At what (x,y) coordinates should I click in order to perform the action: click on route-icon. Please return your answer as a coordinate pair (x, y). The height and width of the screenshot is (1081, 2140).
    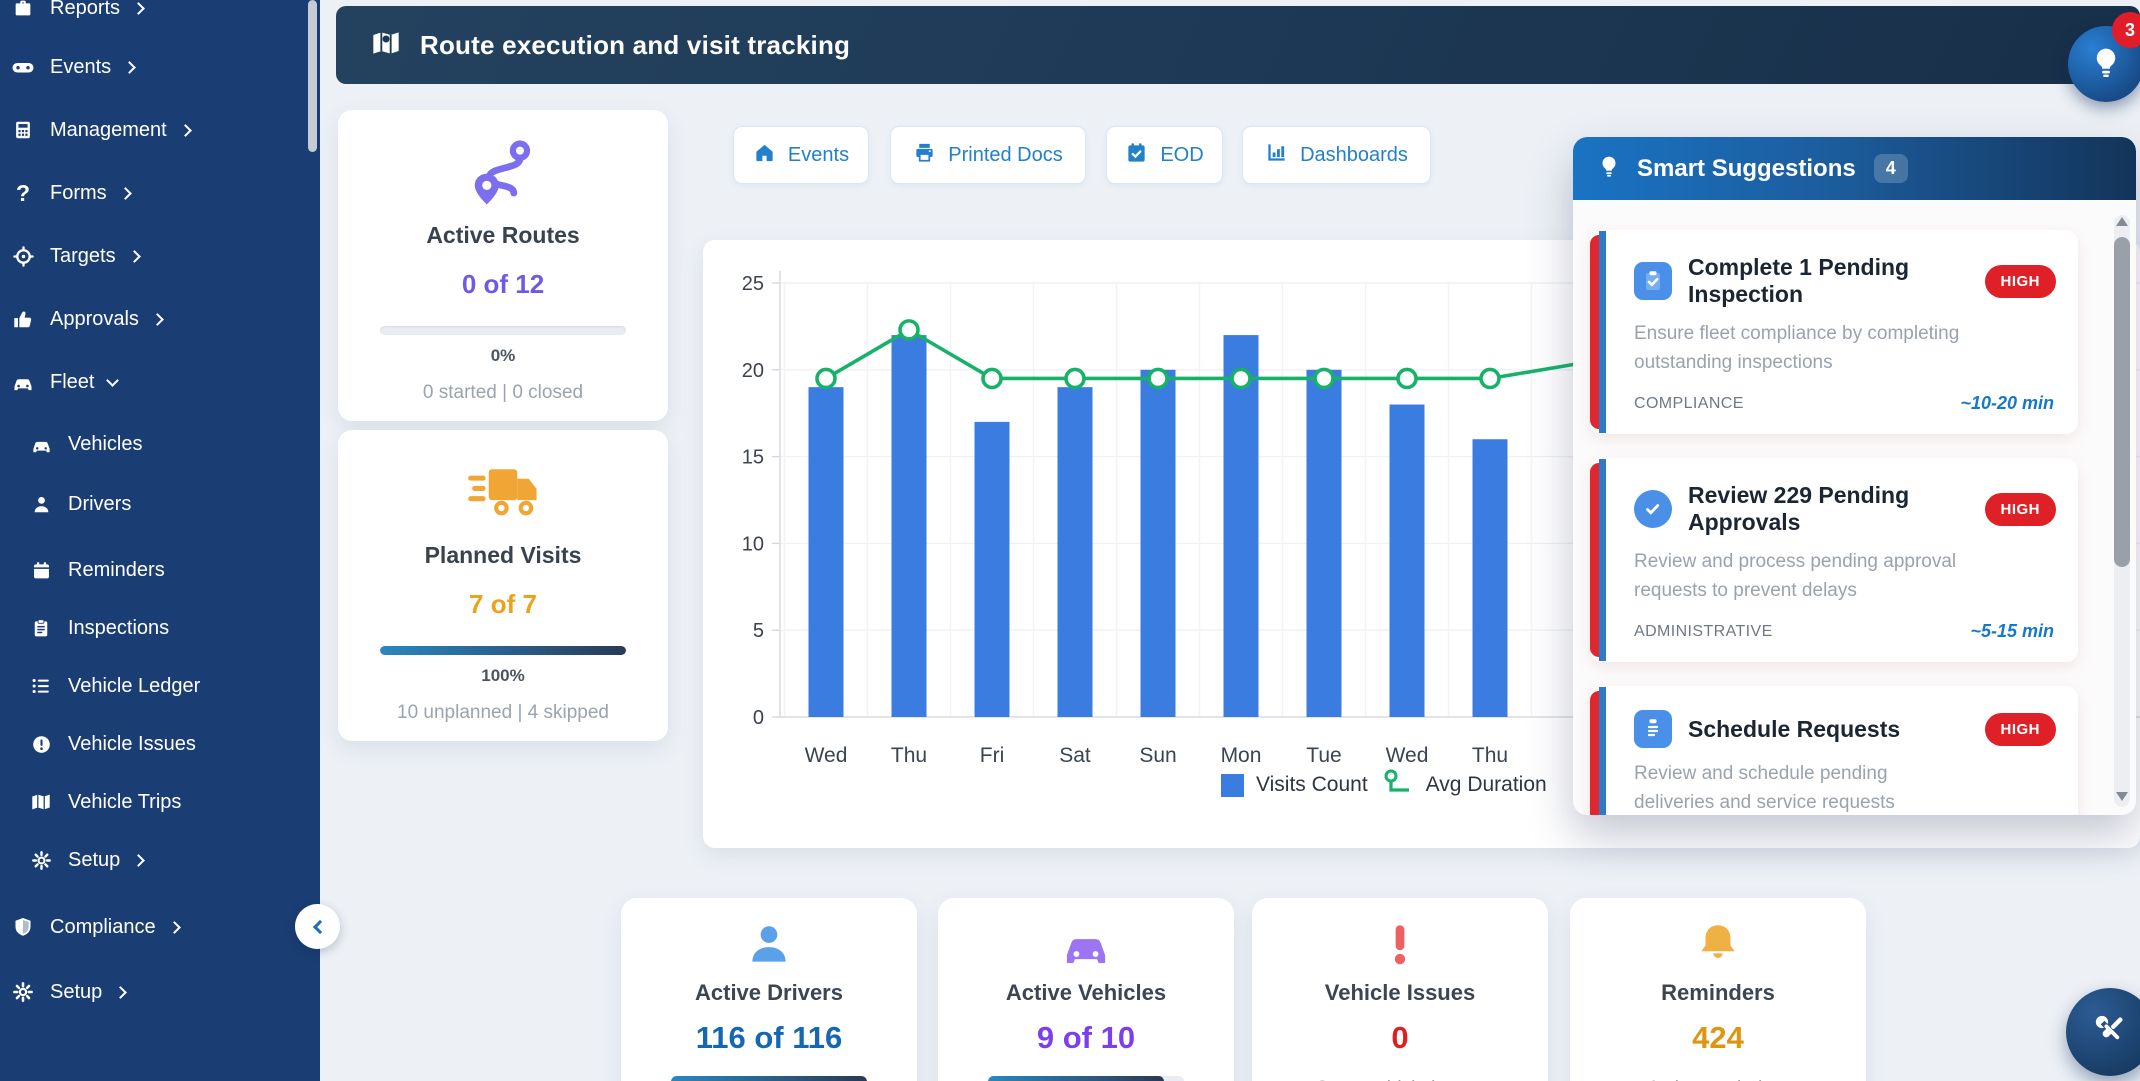
    Looking at the image, I should click on (503, 173).